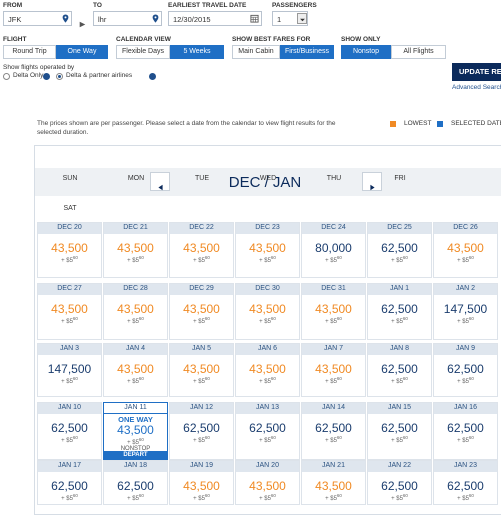  I want to click on day-cell: DEC 21 43,500 + $560, so click(135, 250).